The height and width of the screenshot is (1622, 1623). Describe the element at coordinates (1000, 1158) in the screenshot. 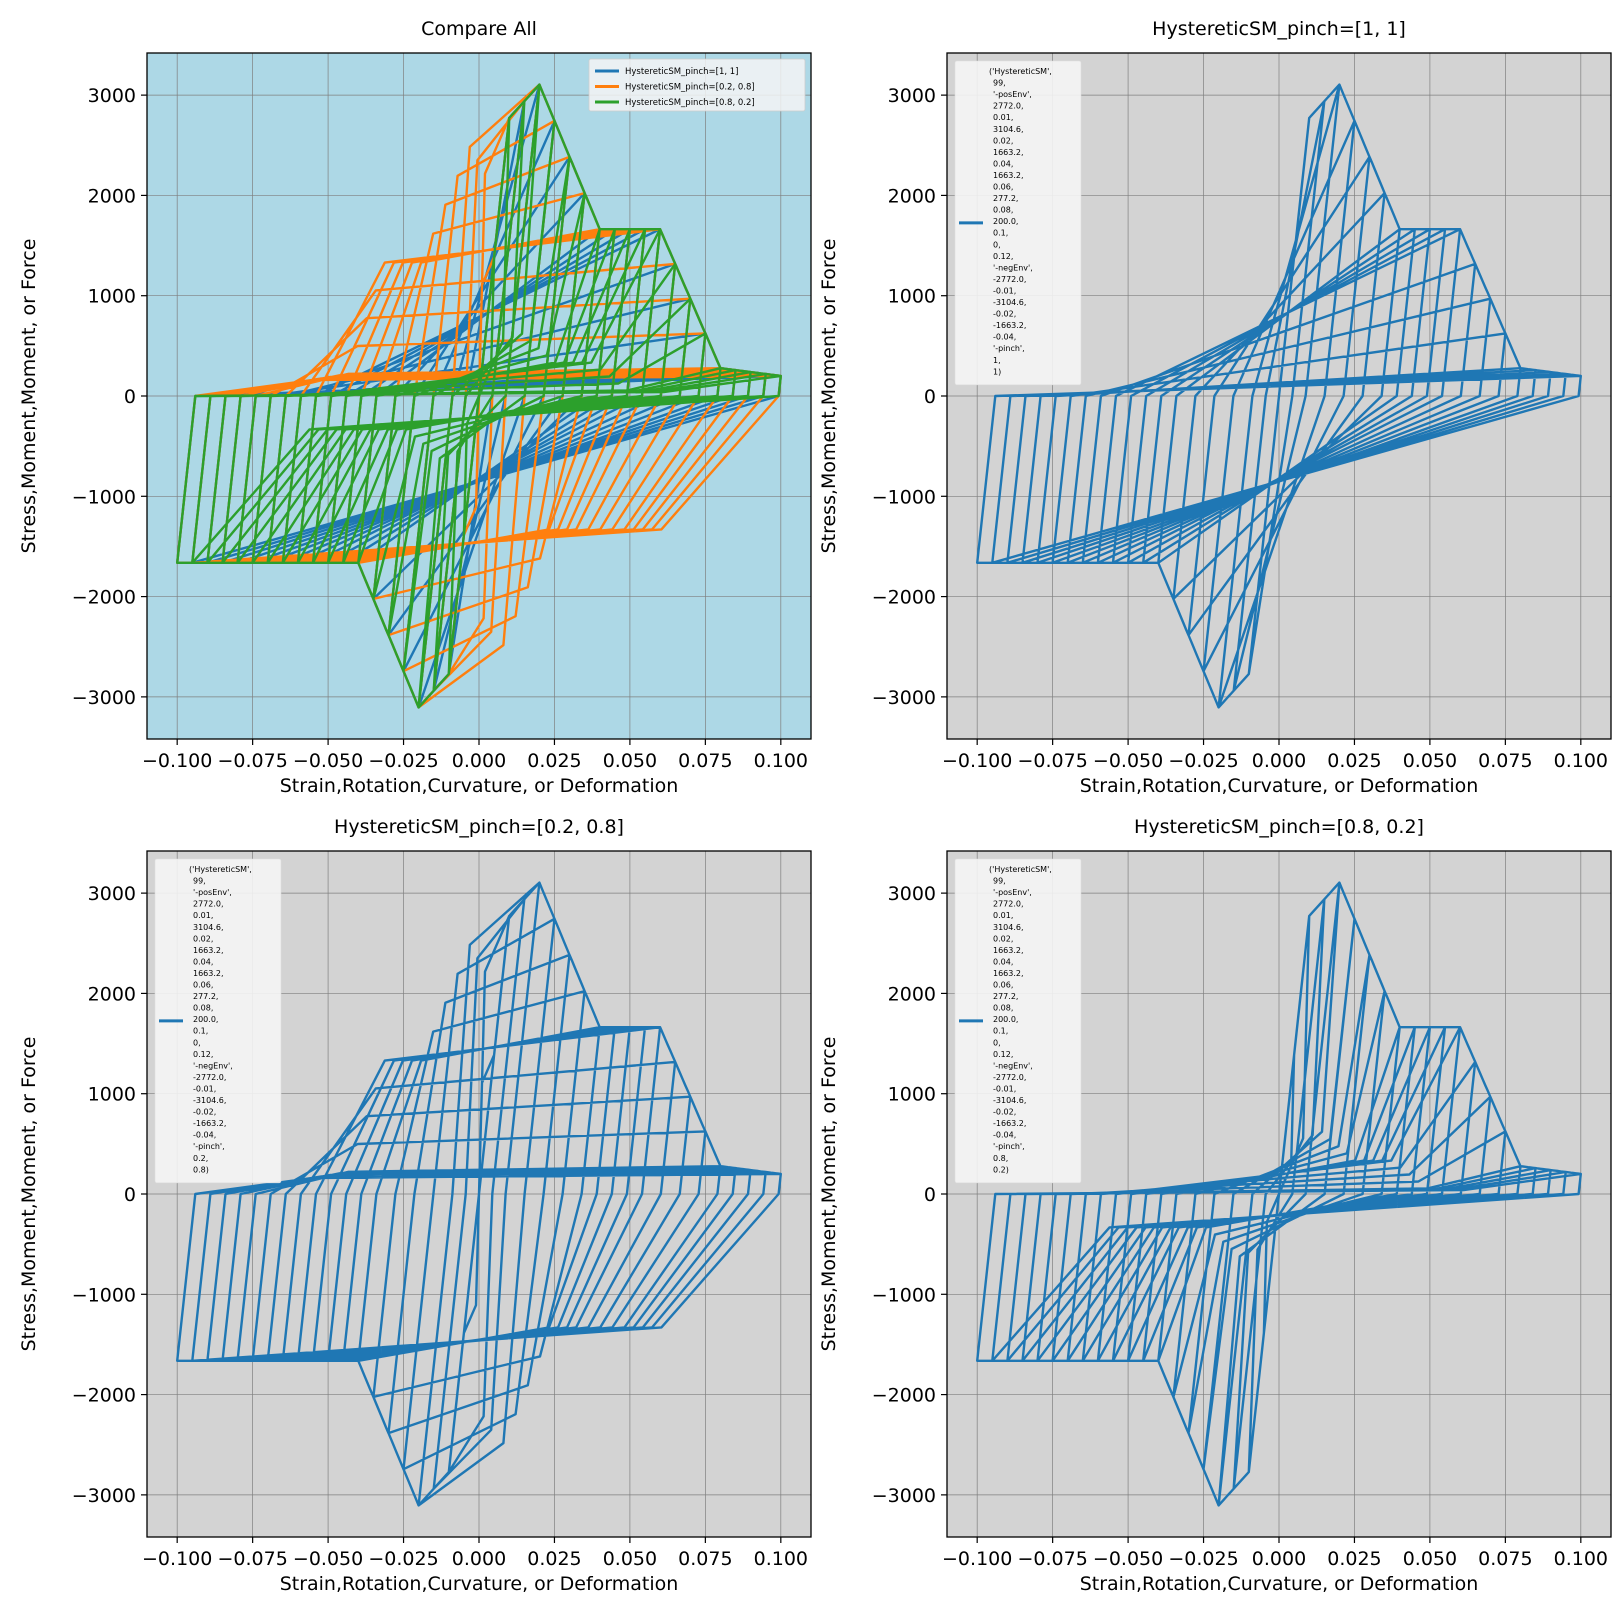

I see `legend-line: 0.8,` at that location.